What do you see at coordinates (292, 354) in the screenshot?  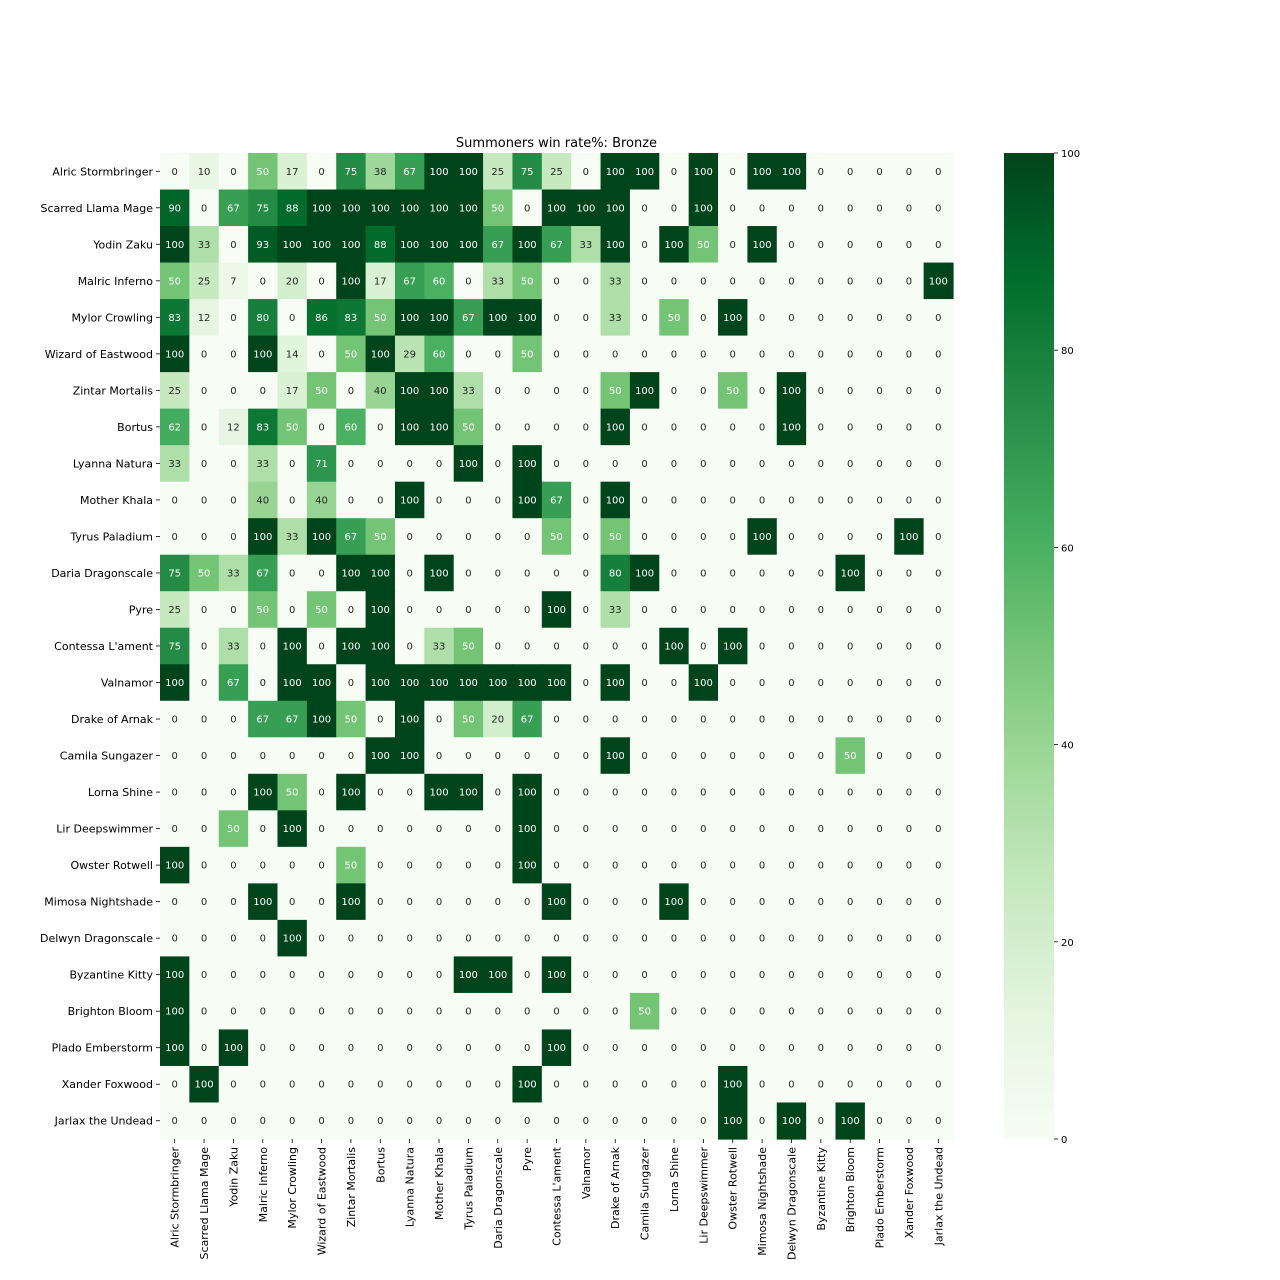 I see `cell-value-label: 14` at bounding box center [292, 354].